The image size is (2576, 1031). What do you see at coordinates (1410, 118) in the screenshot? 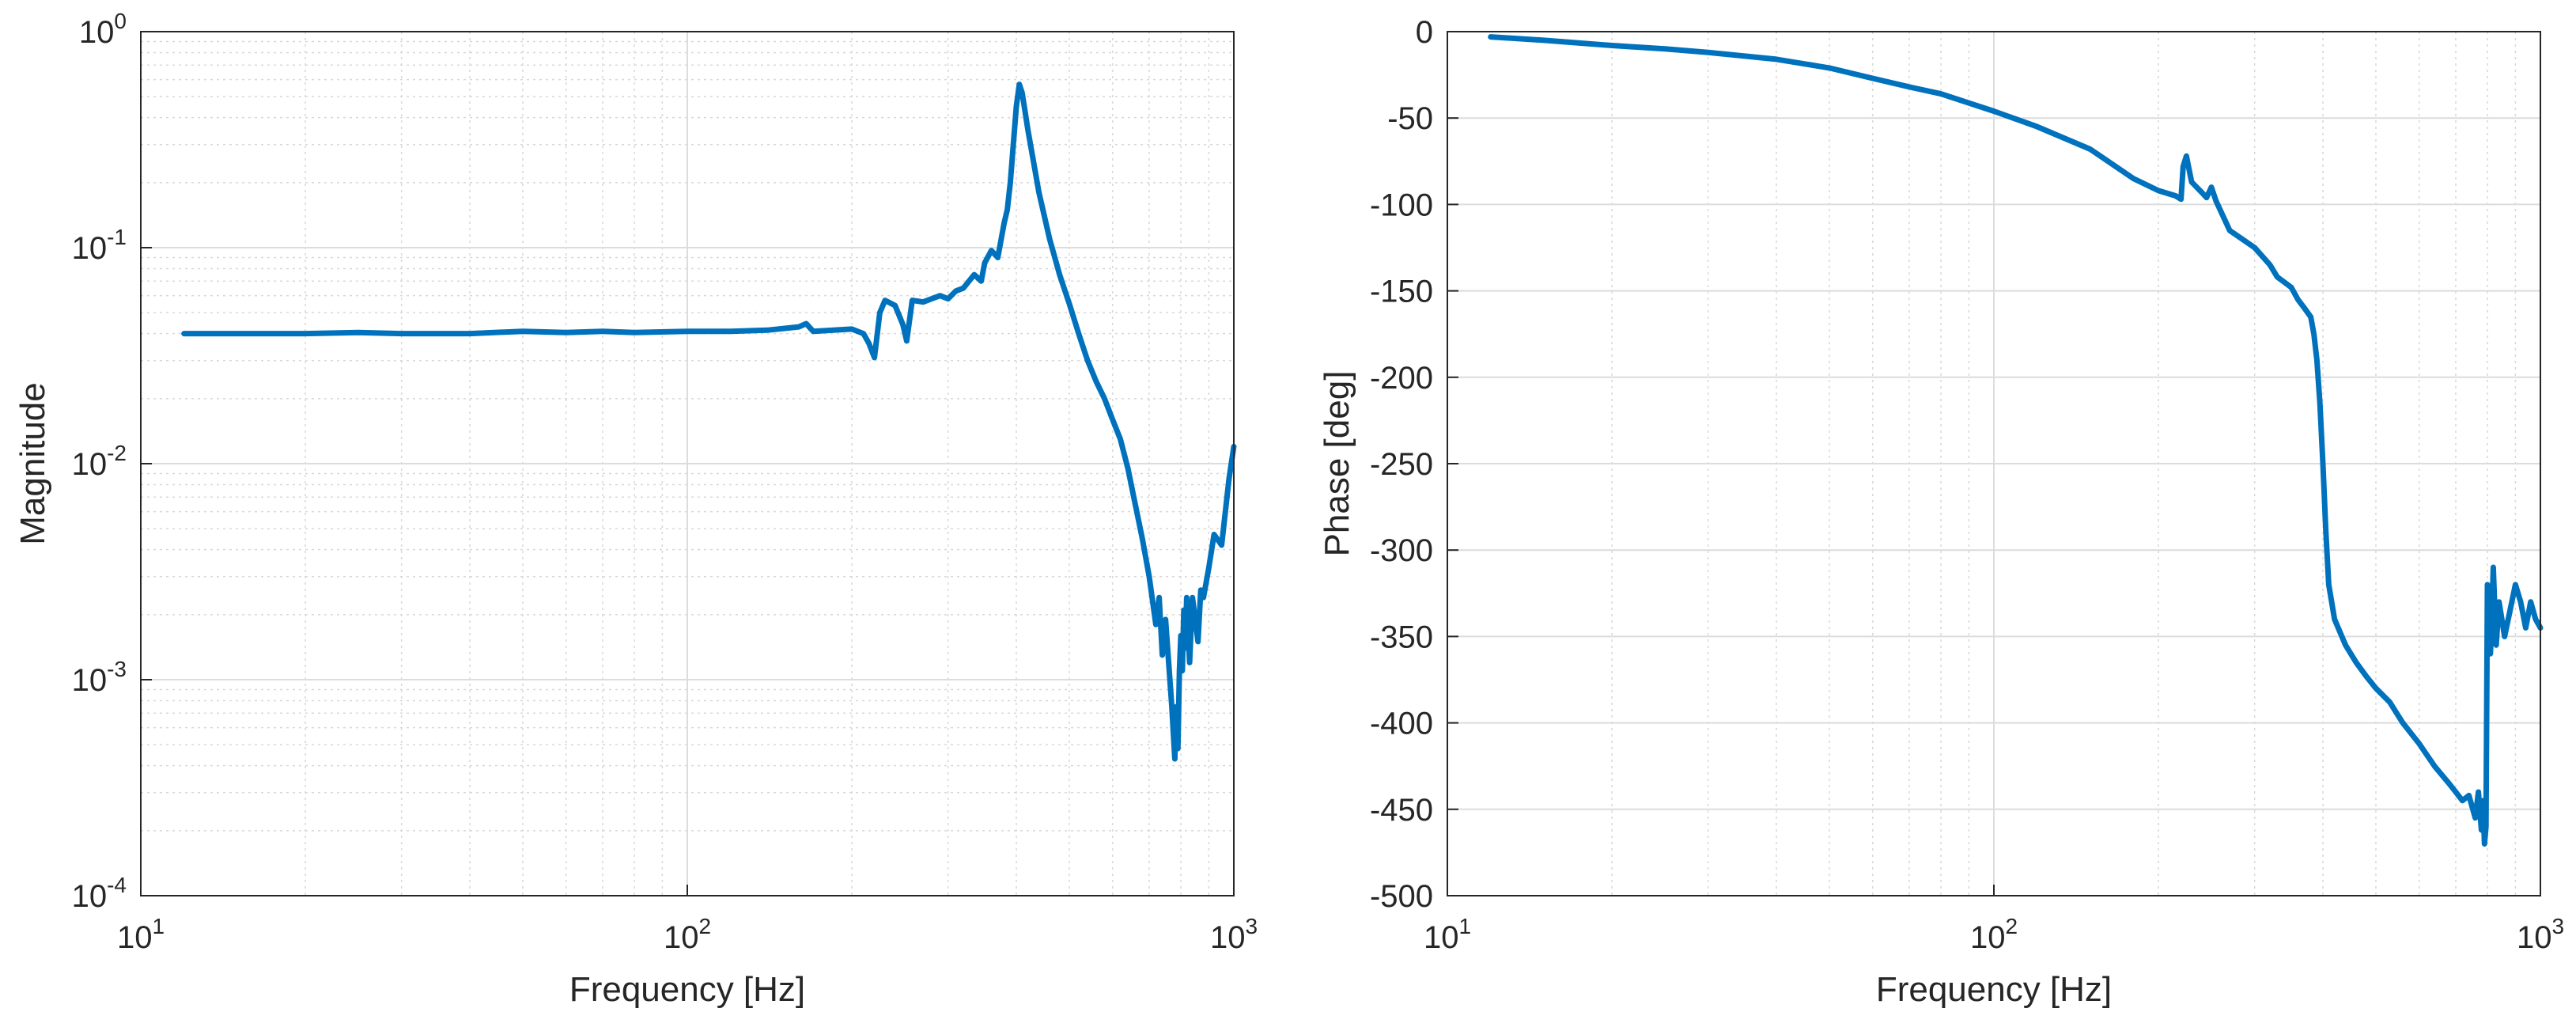
I see `y-tick-label: -50` at bounding box center [1410, 118].